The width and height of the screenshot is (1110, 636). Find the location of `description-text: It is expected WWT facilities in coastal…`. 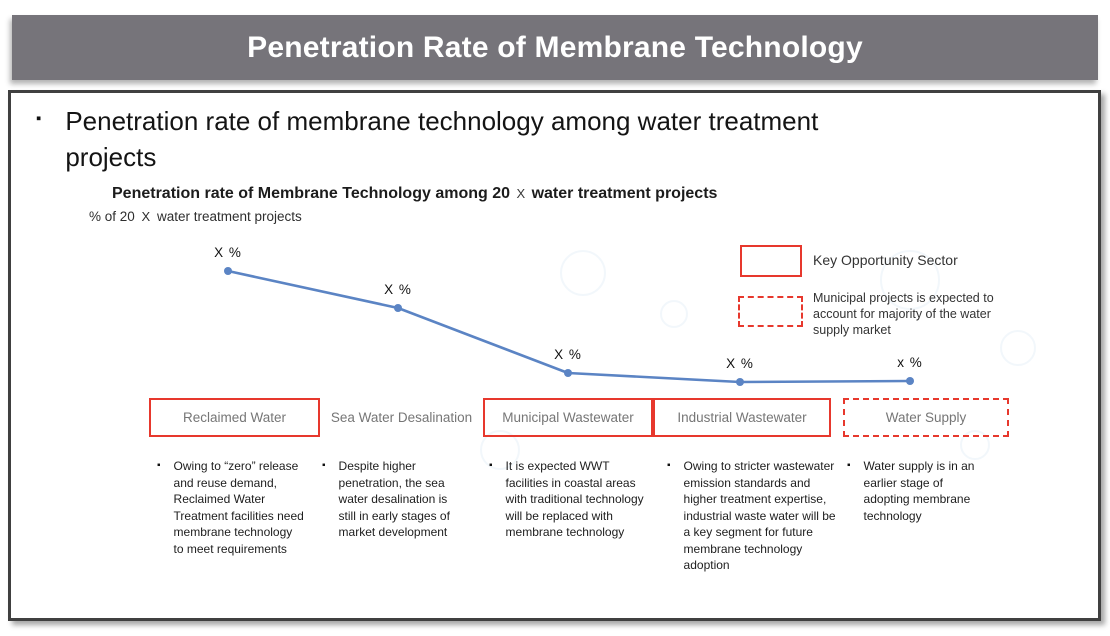

description-text: It is expected WWT facilities in coastal… is located at coordinates (574, 499).